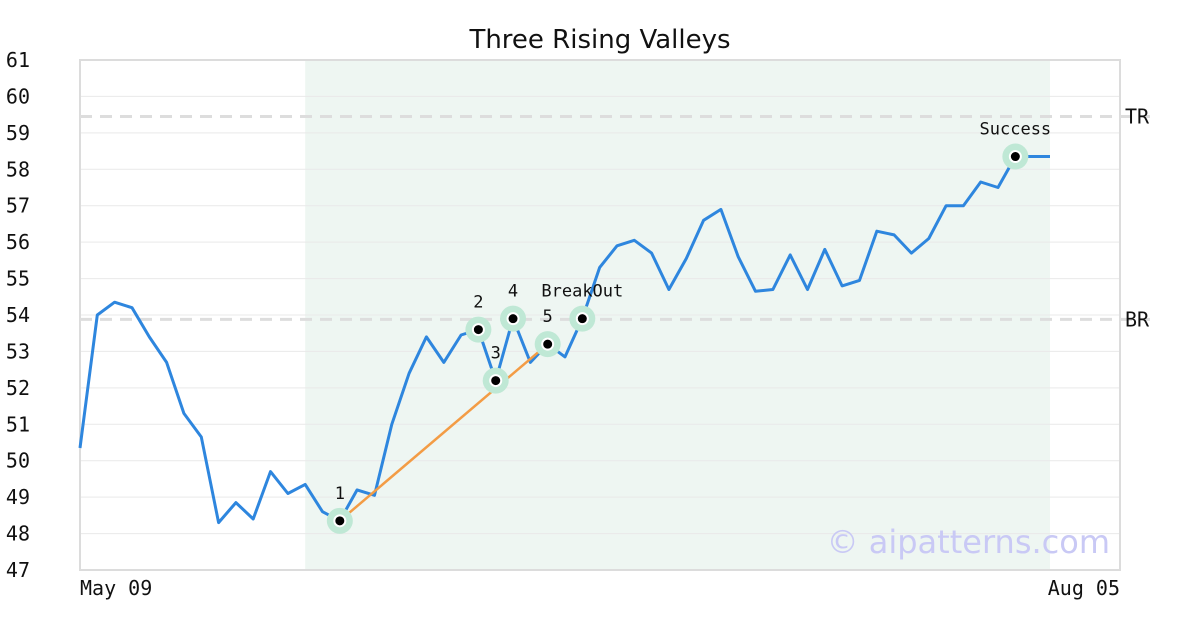 The image size is (1200, 630). Describe the element at coordinates (496, 354) in the screenshot. I see `annotation-label-3: 3` at that location.